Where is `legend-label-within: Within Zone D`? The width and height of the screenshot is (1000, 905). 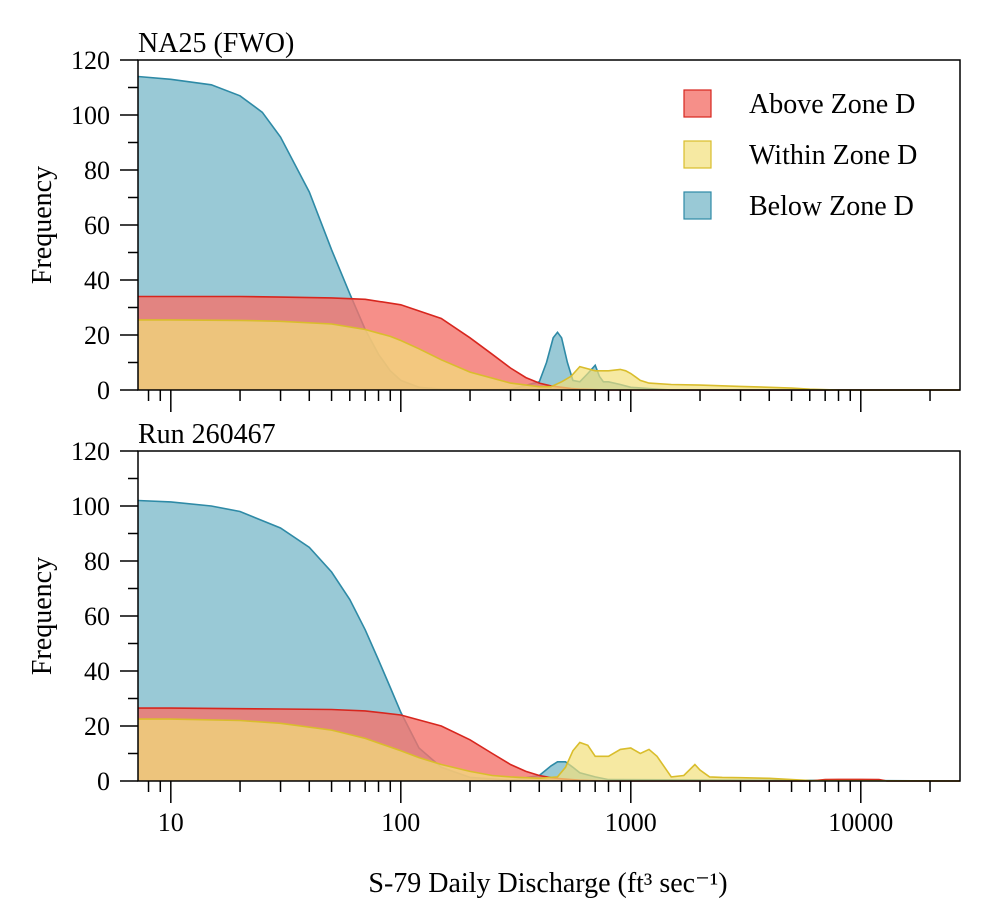
legend-label-within: Within Zone D is located at coordinates (833, 155).